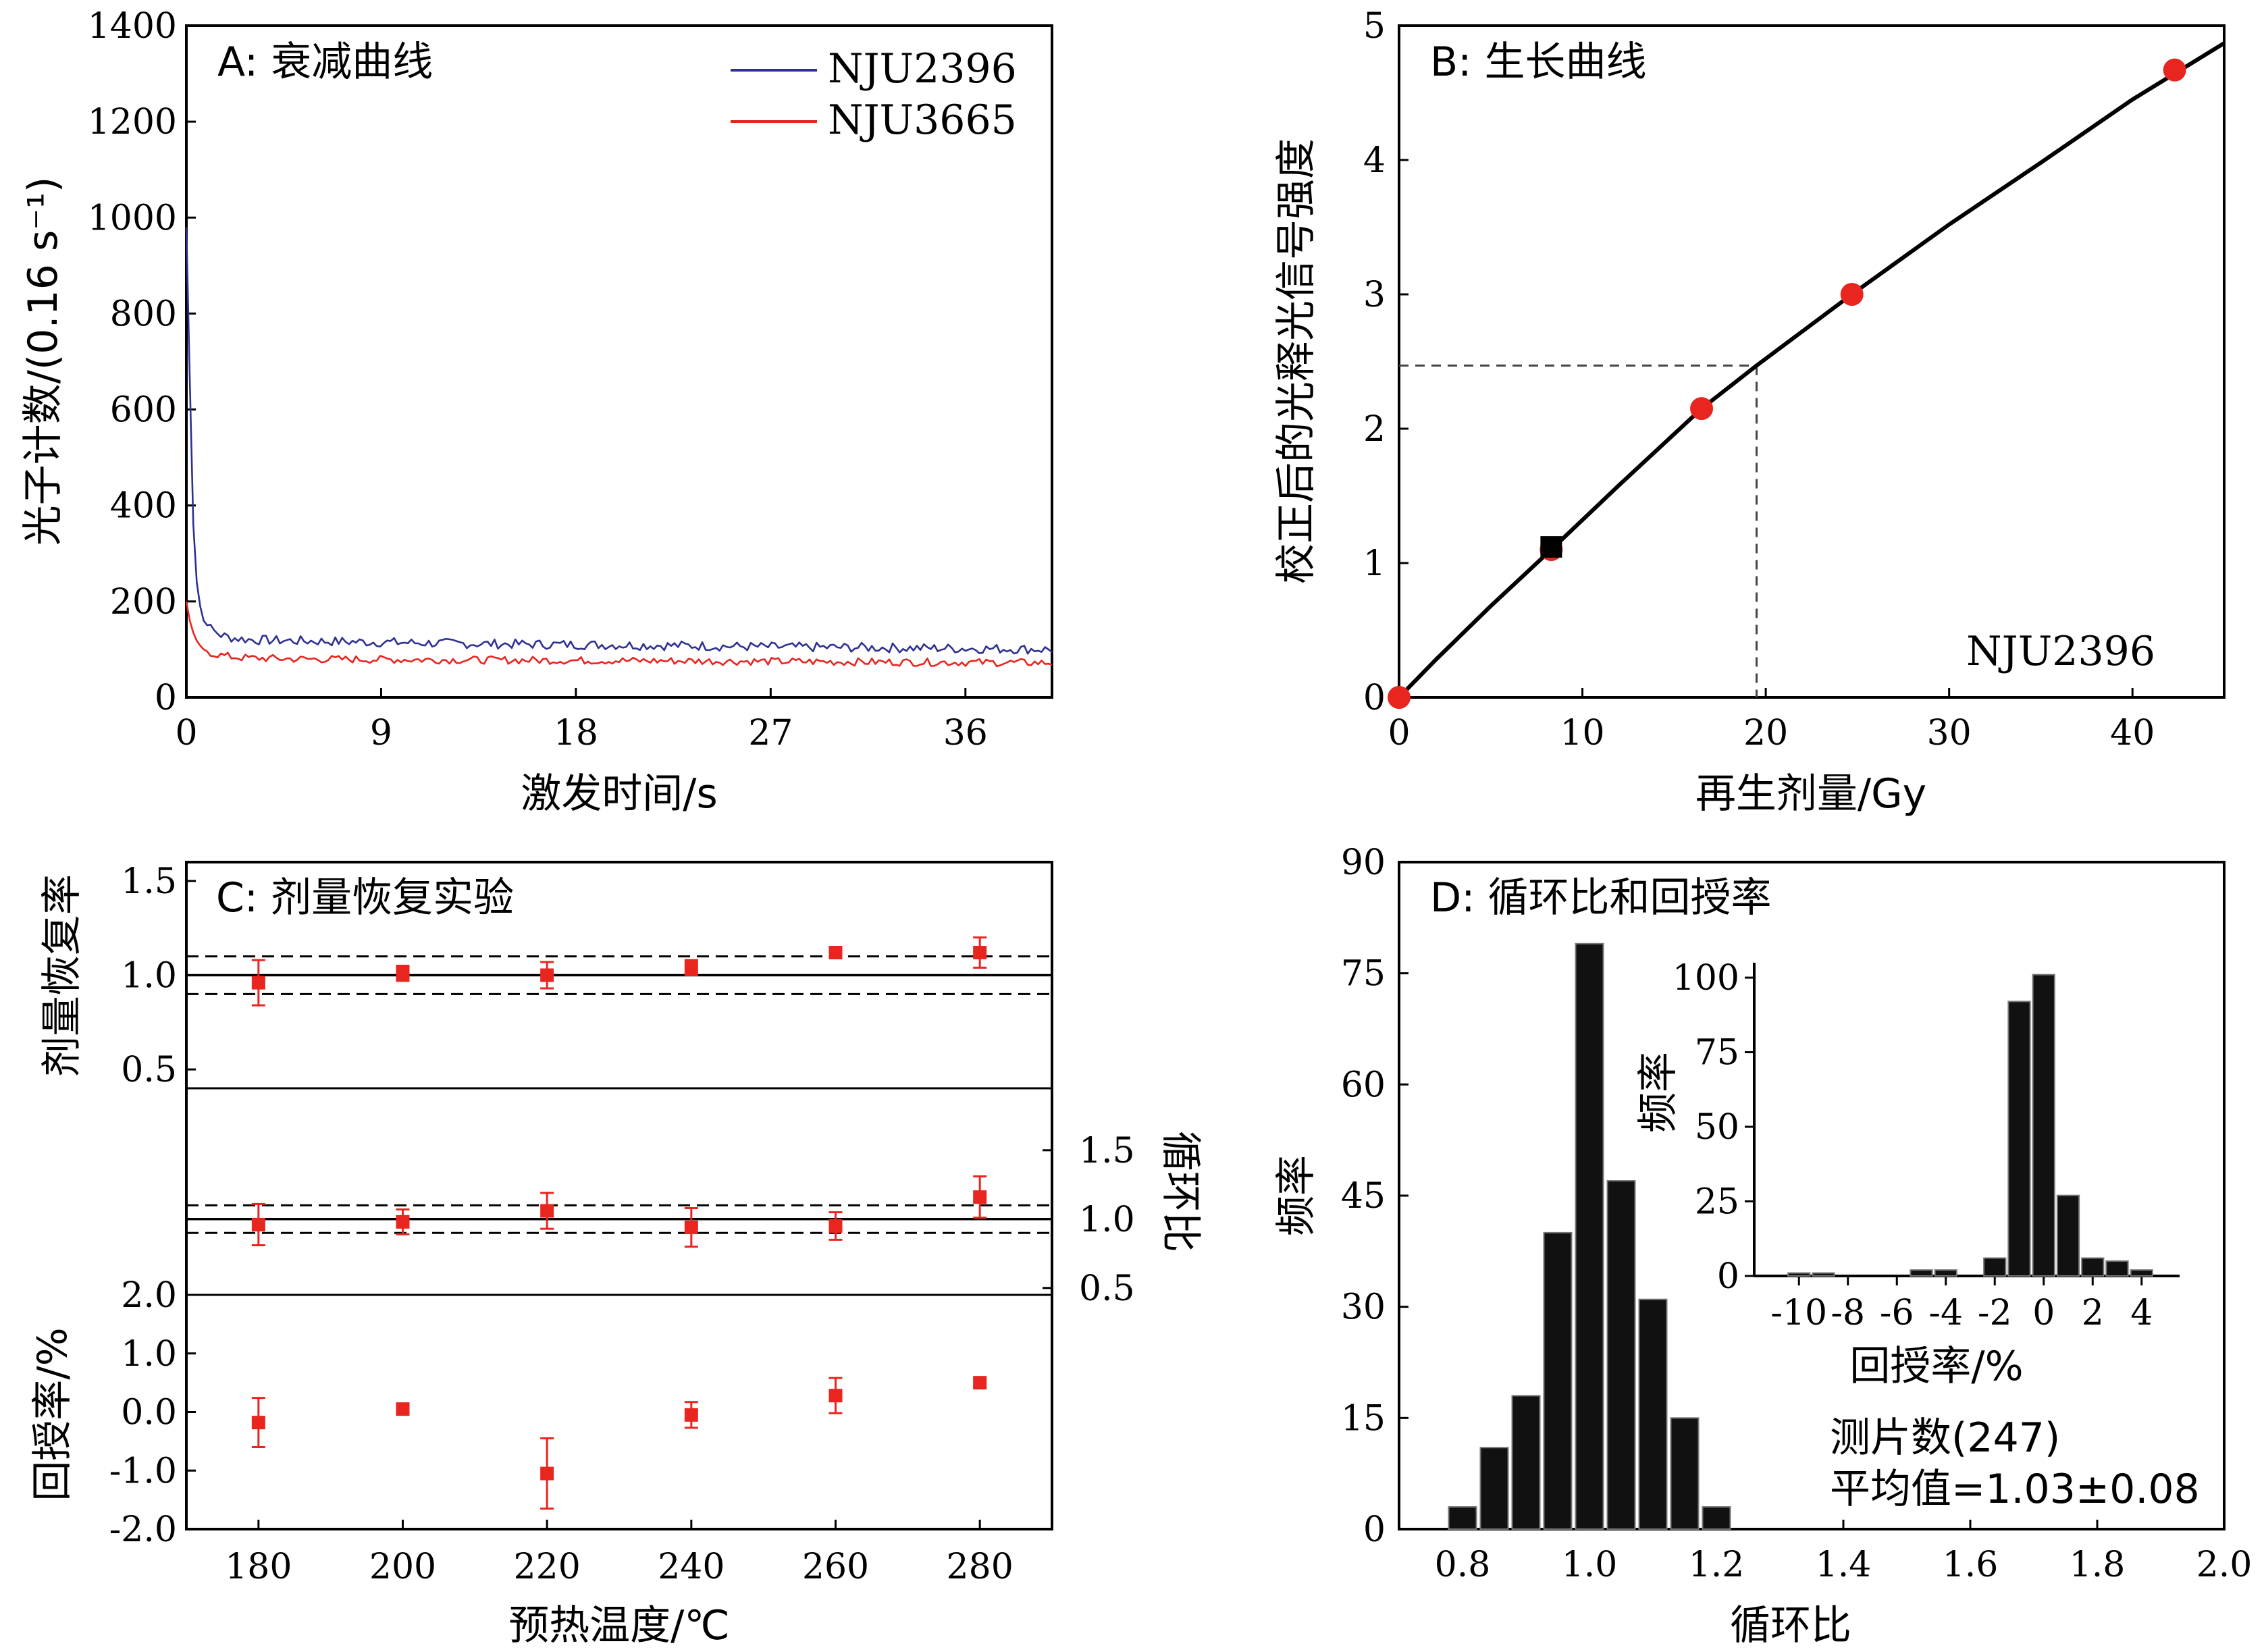 The width and height of the screenshot is (2264, 1652). What do you see at coordinates (1399, 733) in the screenshot?
I see `panel-b-xtick-label: 0` at bounding box center [1399, 733].